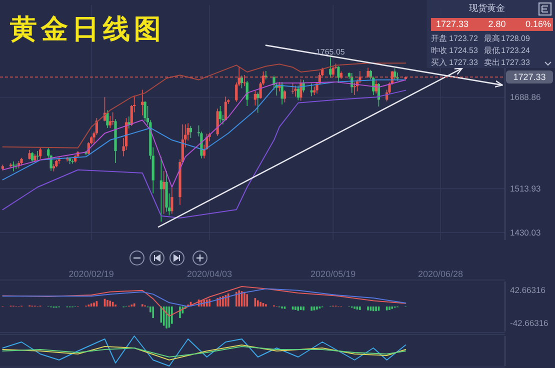 The width and height of the screenshot is (555, 368). I want to click on x-tick-label: 2020/05/19, so click(333, 274).